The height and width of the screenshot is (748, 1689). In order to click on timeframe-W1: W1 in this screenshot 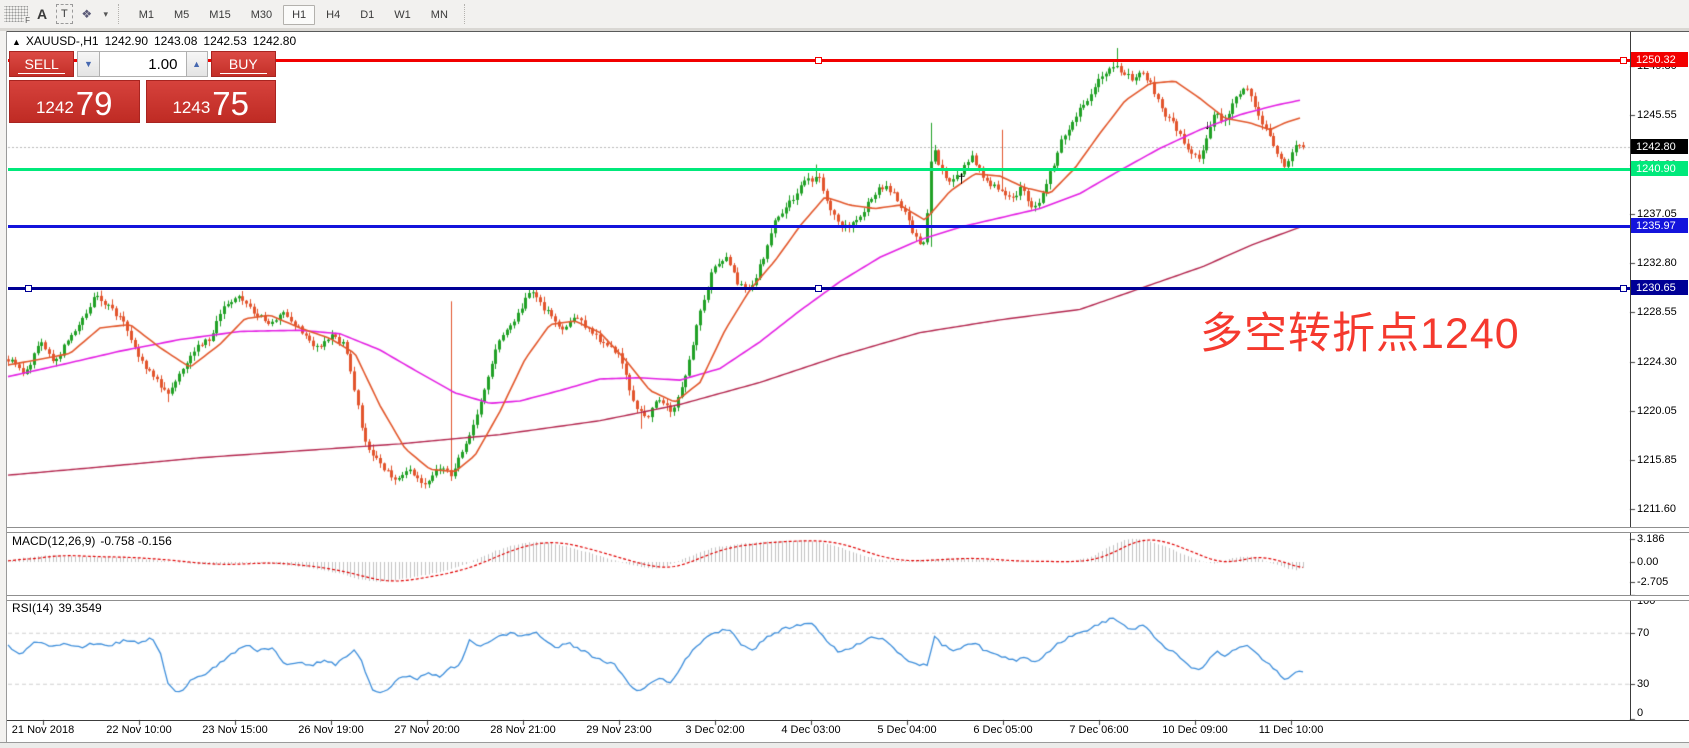, I will do `click(402, 15)`.